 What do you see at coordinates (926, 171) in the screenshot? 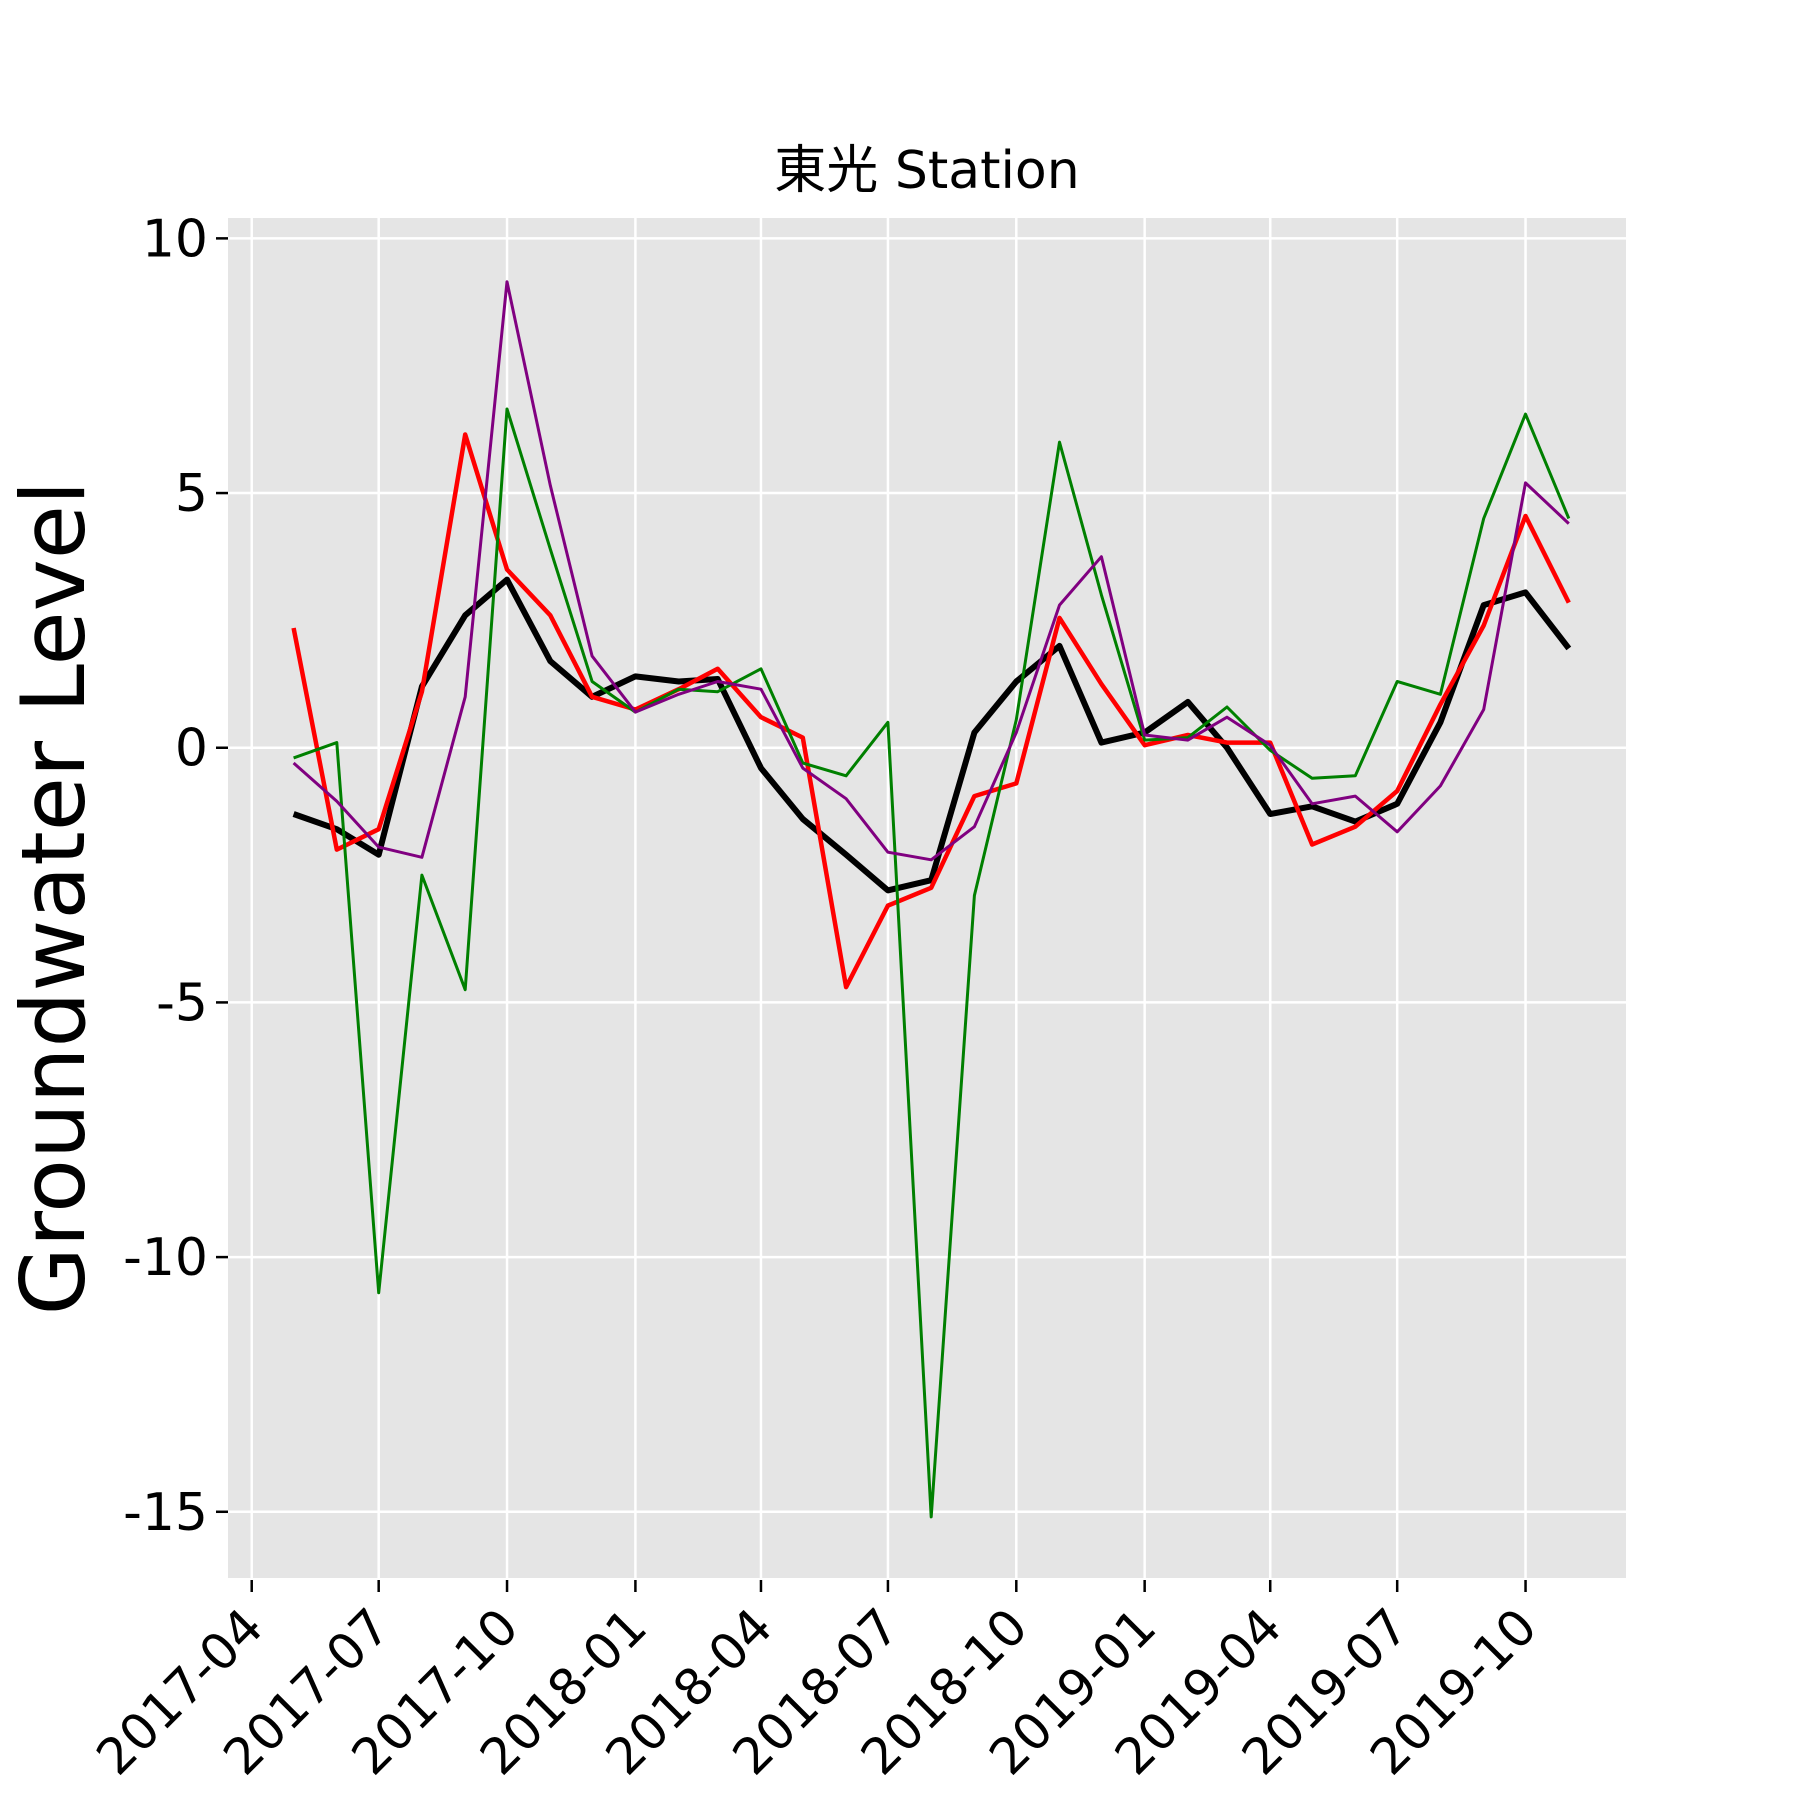
I see `chart-title: 東光 Station` at bounding box center [926, 171].